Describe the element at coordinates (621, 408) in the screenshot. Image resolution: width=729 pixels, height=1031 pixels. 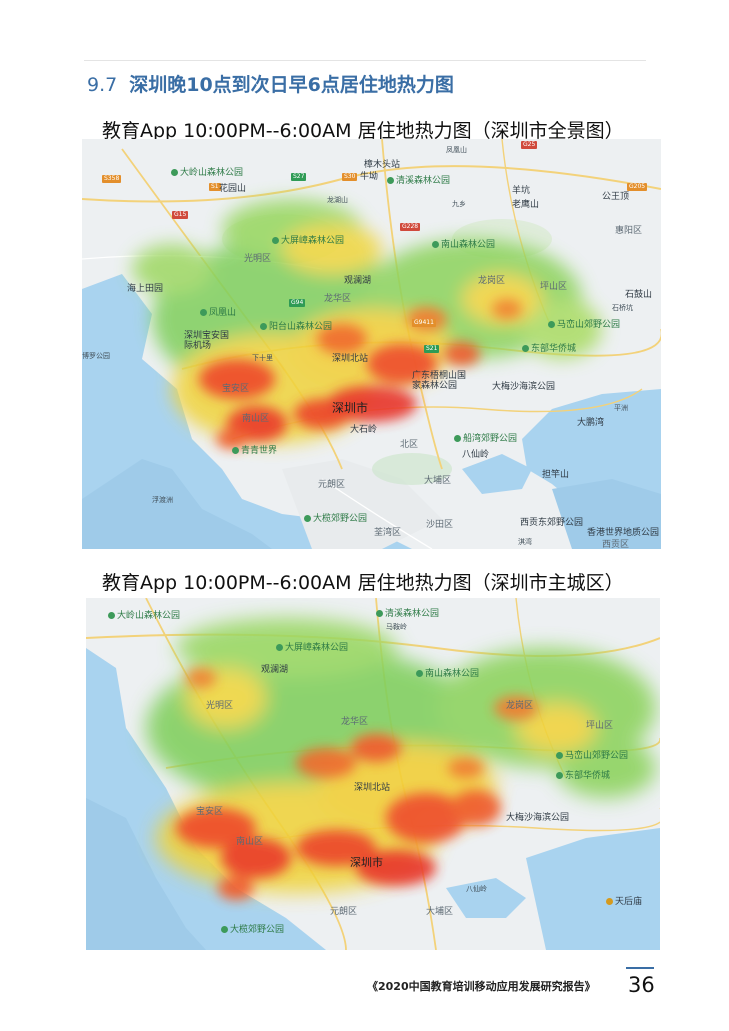
I see `map-label: 平洲` at that location.